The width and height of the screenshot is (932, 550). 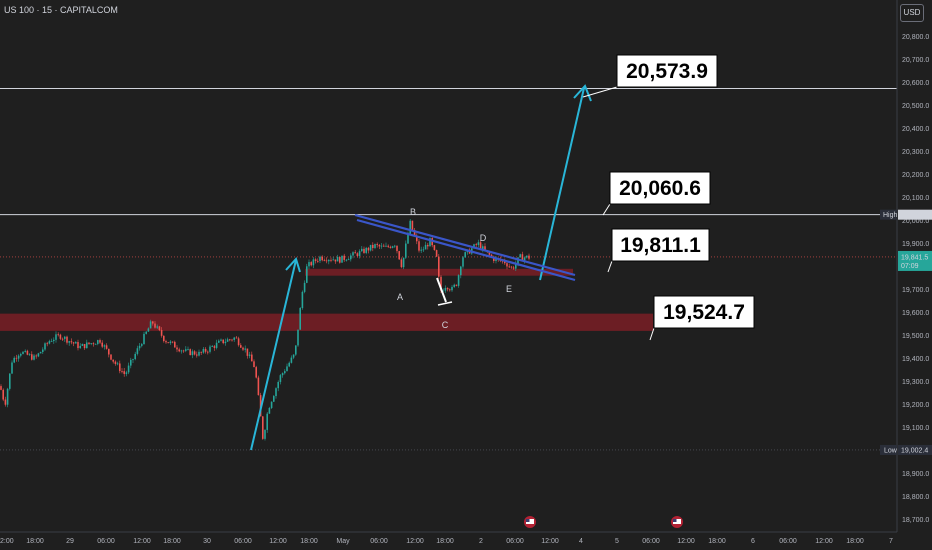 What do you see at coordinates (509, 289) in the screenshot?
I see `point-label-e: E` at bounding box center [509, 289].